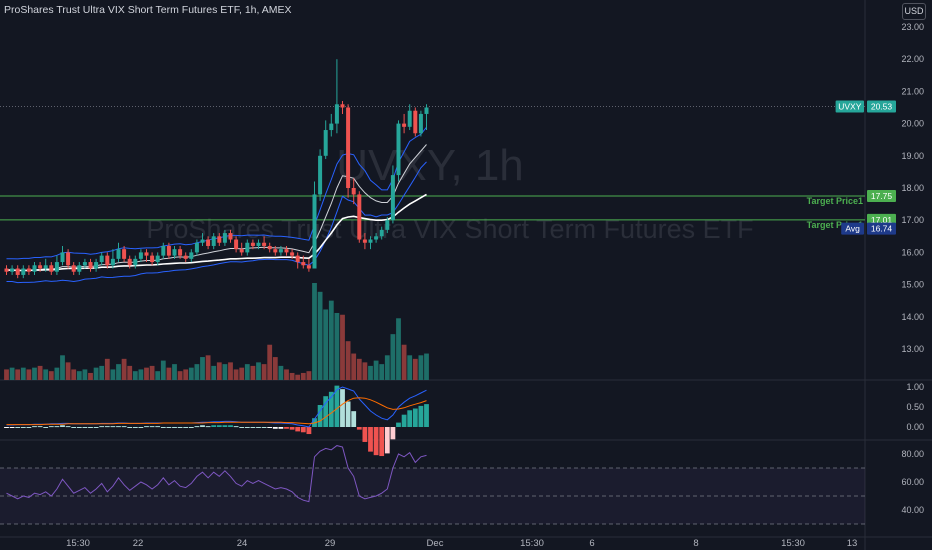 This screenshot has width=932, height=550. Describe the element at coordinates (912, 454) in the screenshot. I see `rsi-tick-label: 80.00` at that location.